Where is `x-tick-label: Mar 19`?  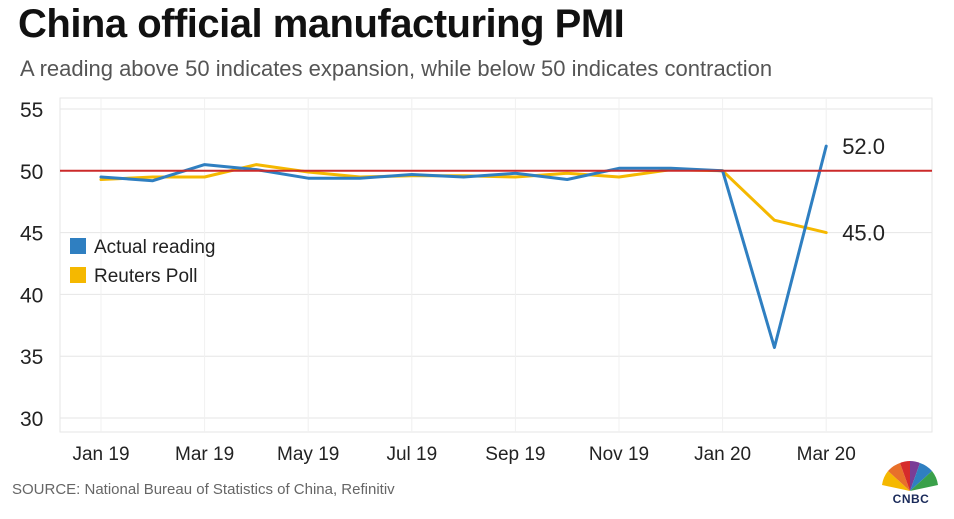 x-tick-label: Mar 19 is located at coordinates (204, 454).